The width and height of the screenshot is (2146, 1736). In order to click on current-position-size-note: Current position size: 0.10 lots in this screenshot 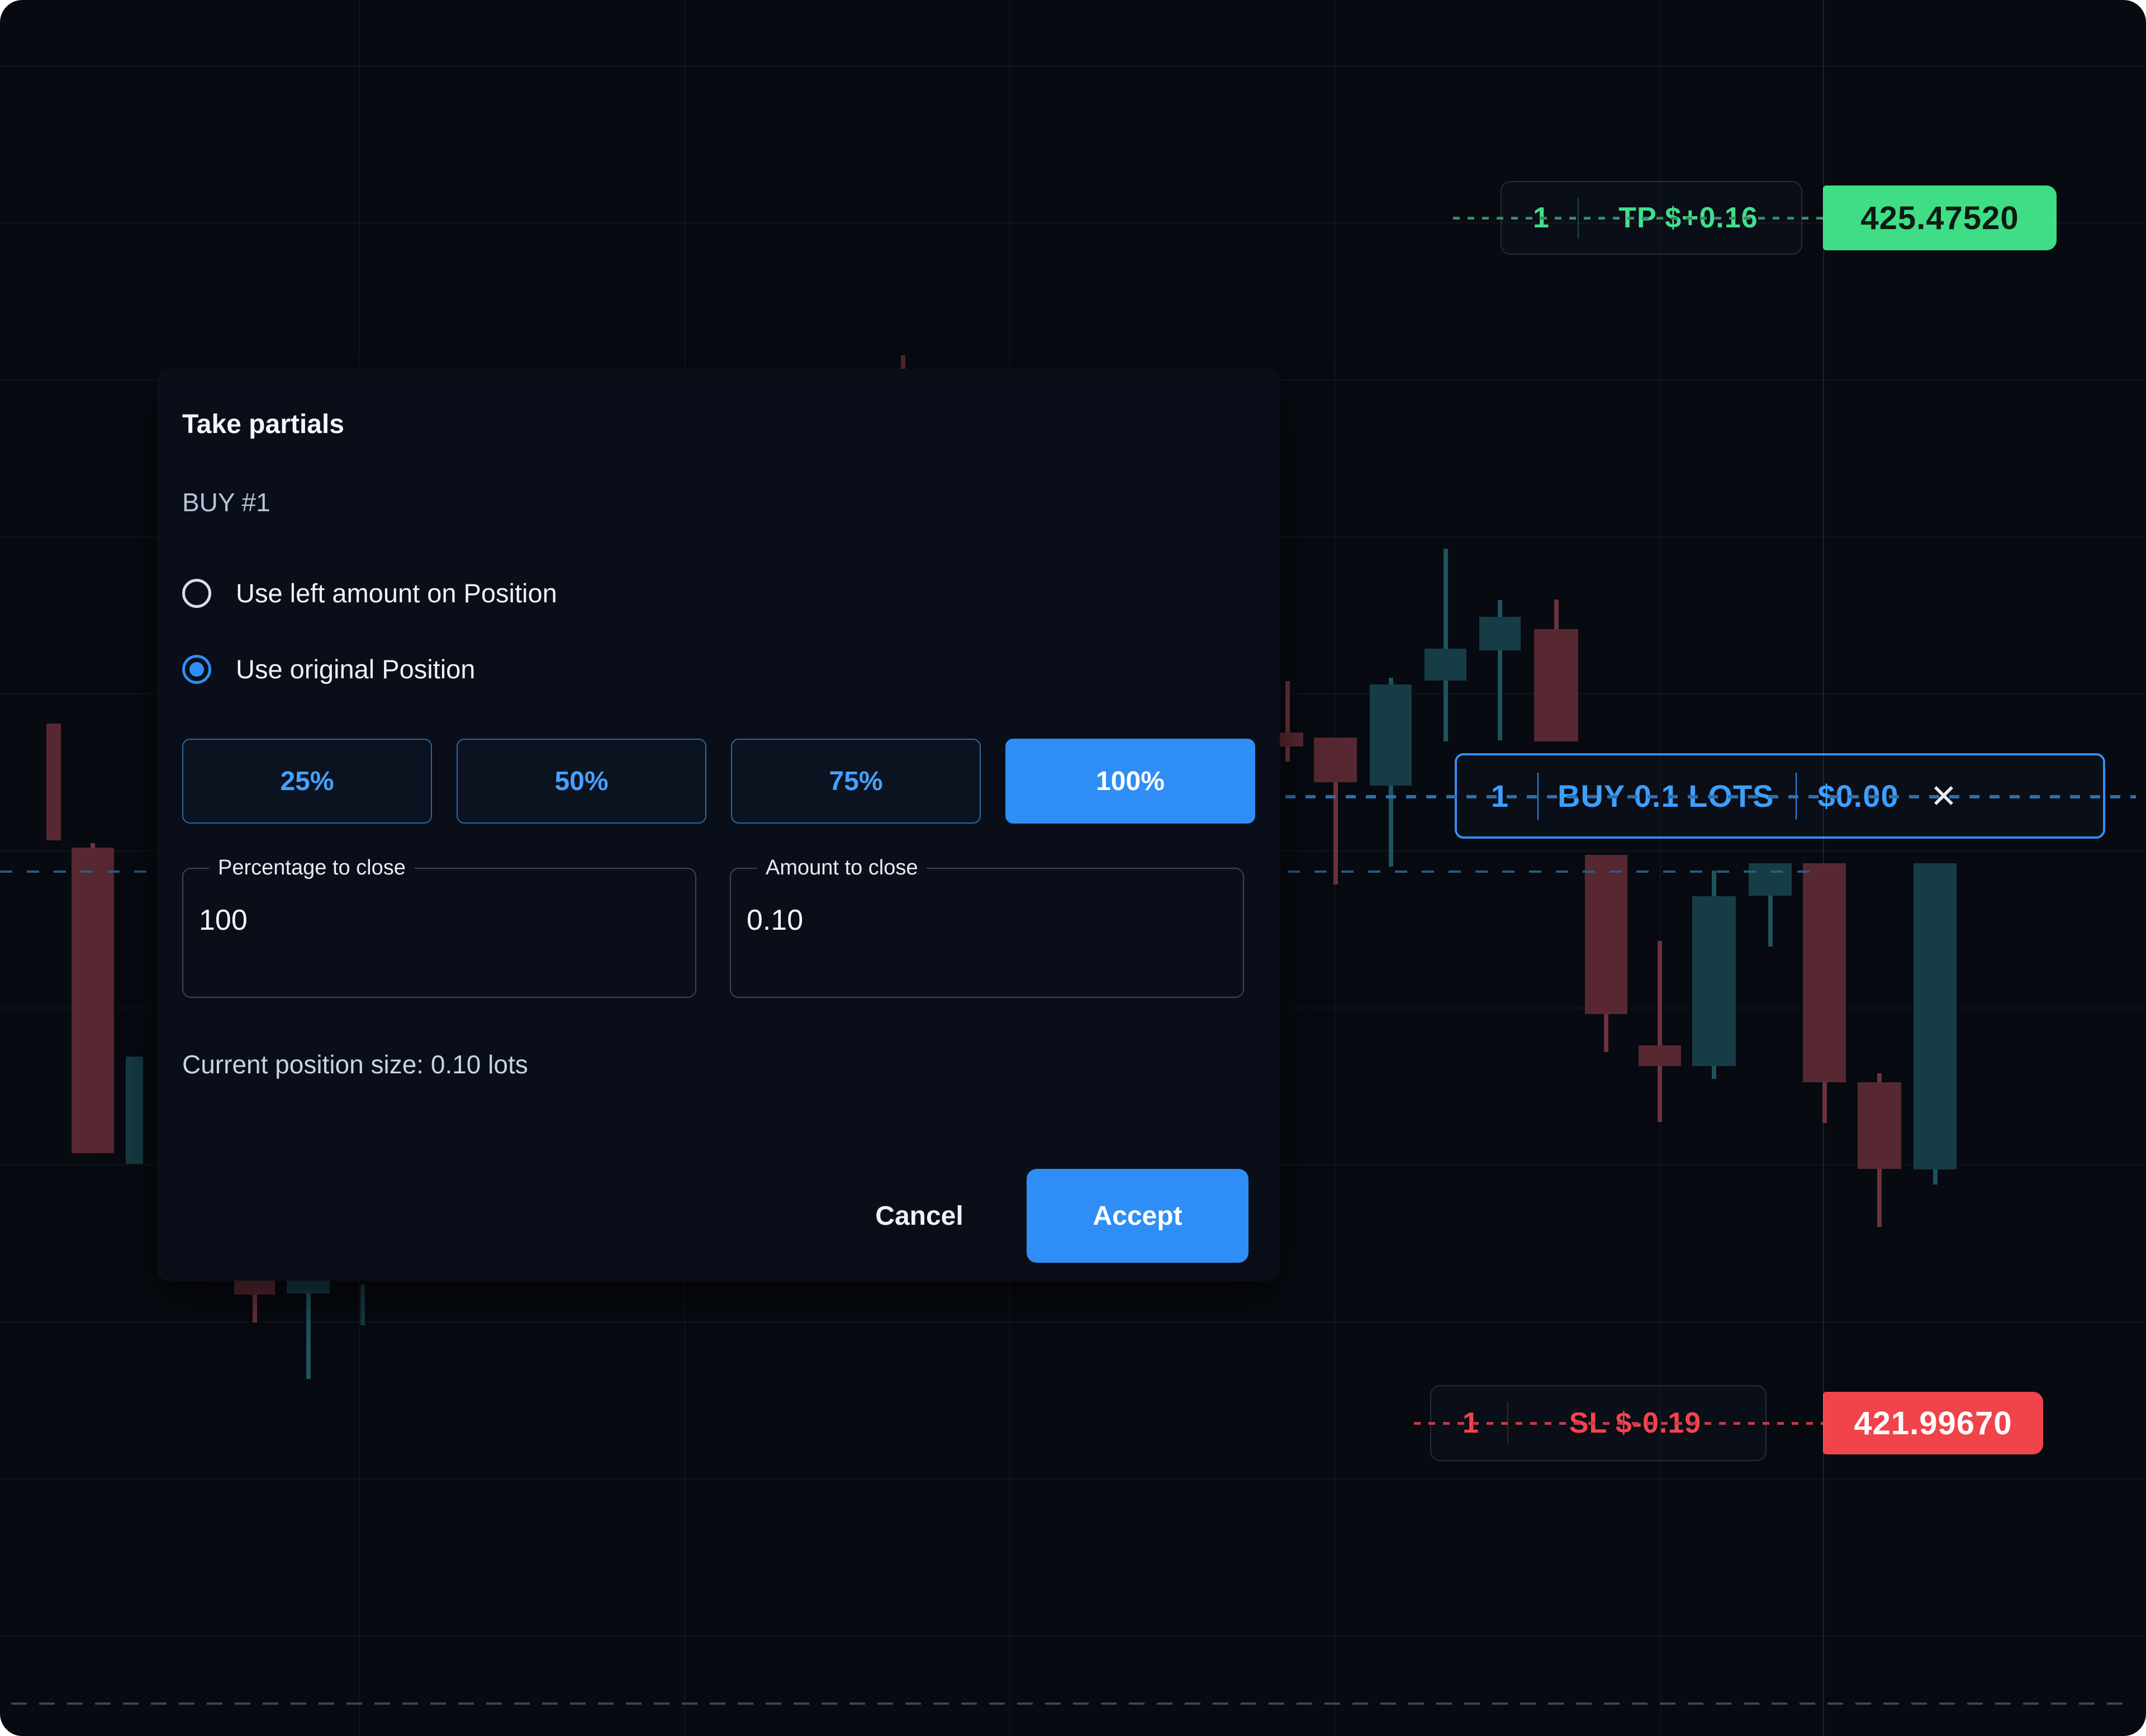, I will do `click(355, 1064)`.